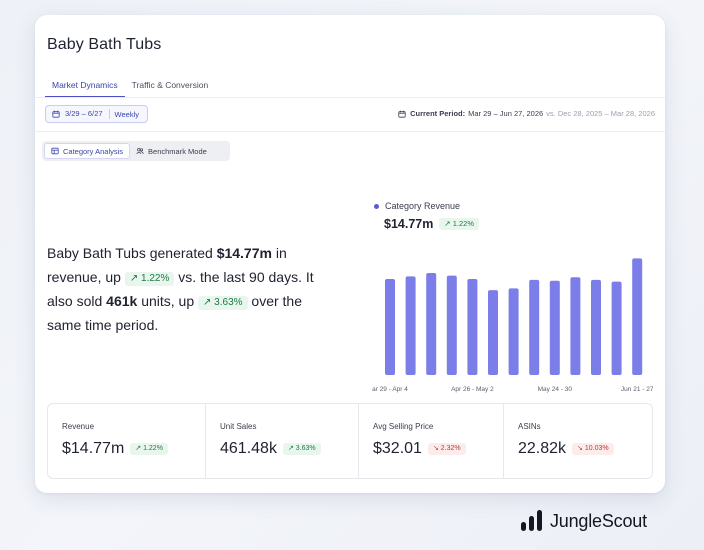 Image resolution: width=704 pixels, height=550 pixels. What do you see at coordinates (149, 449) in the screenshot?
I see `metric-change-badge: ↗ 1.22%` at bounding box center [149, 449].